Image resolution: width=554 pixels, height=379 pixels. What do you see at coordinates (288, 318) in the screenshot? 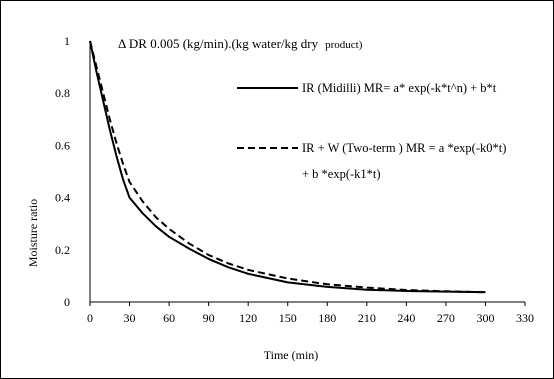
I see `x-tick-label: 150` at bounding box center [288, 318].